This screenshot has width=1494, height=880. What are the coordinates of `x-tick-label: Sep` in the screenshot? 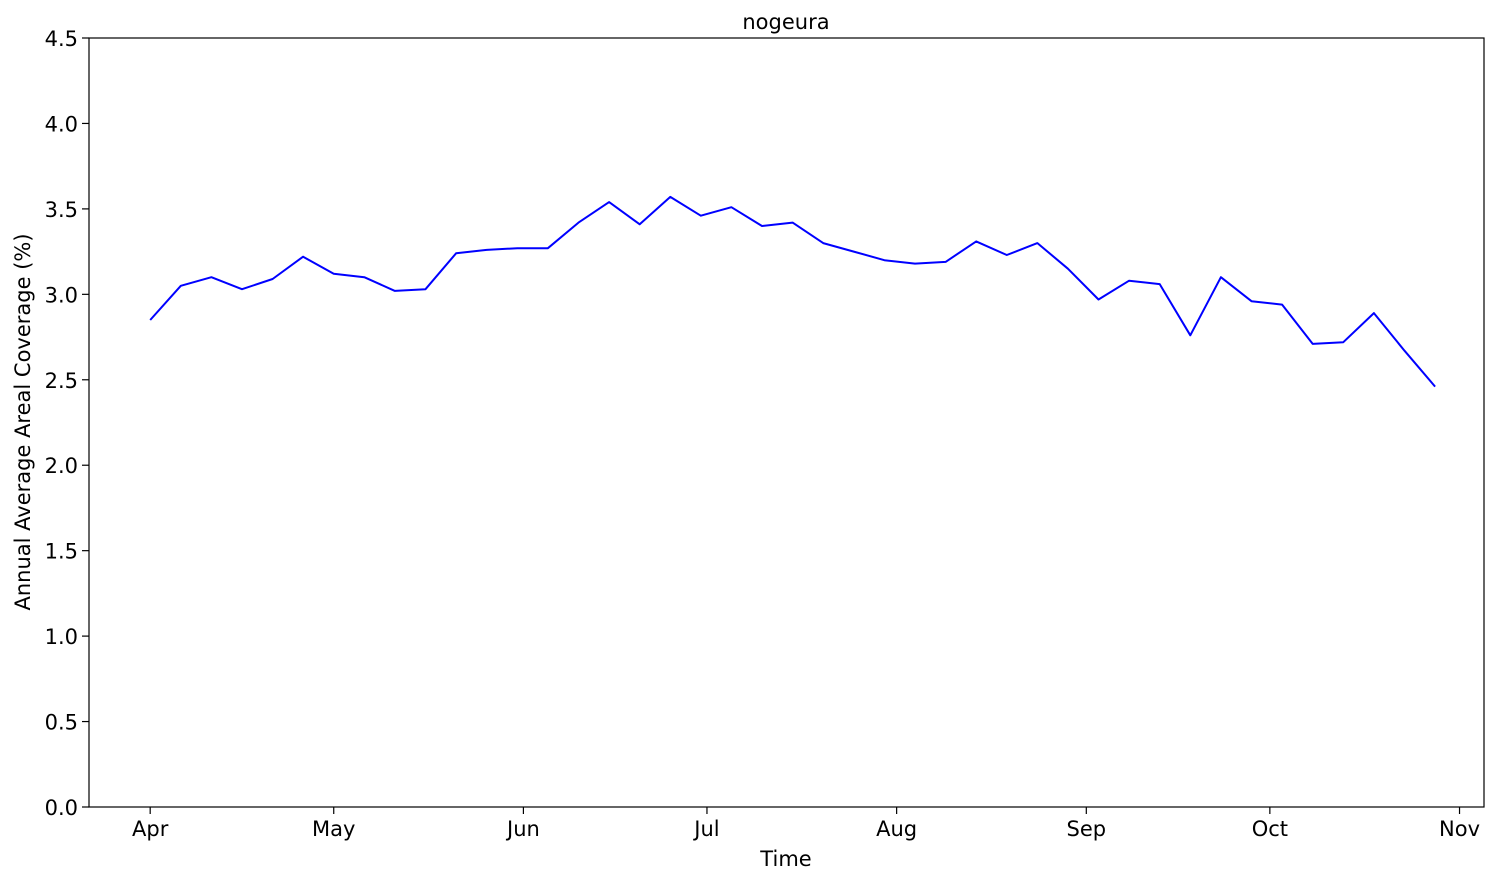 It's located at (1087, 829).